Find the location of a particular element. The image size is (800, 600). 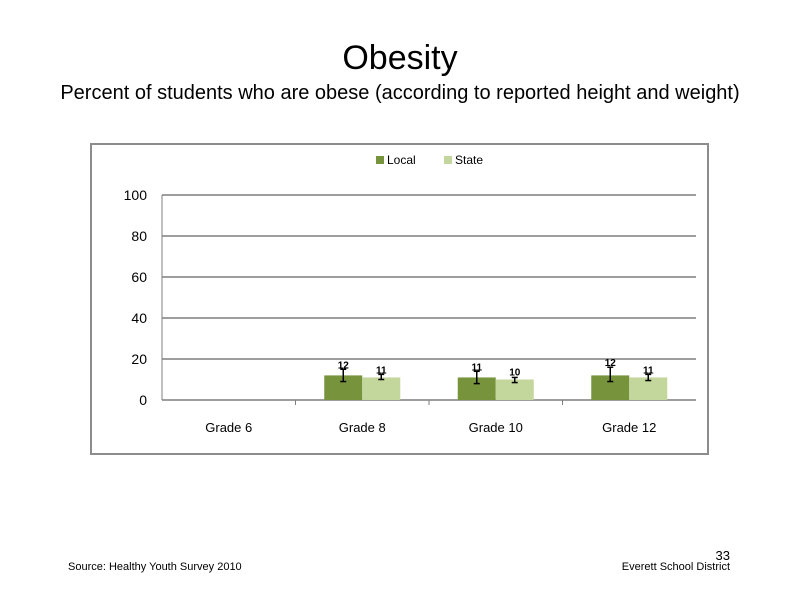

y-tick-label: 0 is located at coordinates (143, 400).